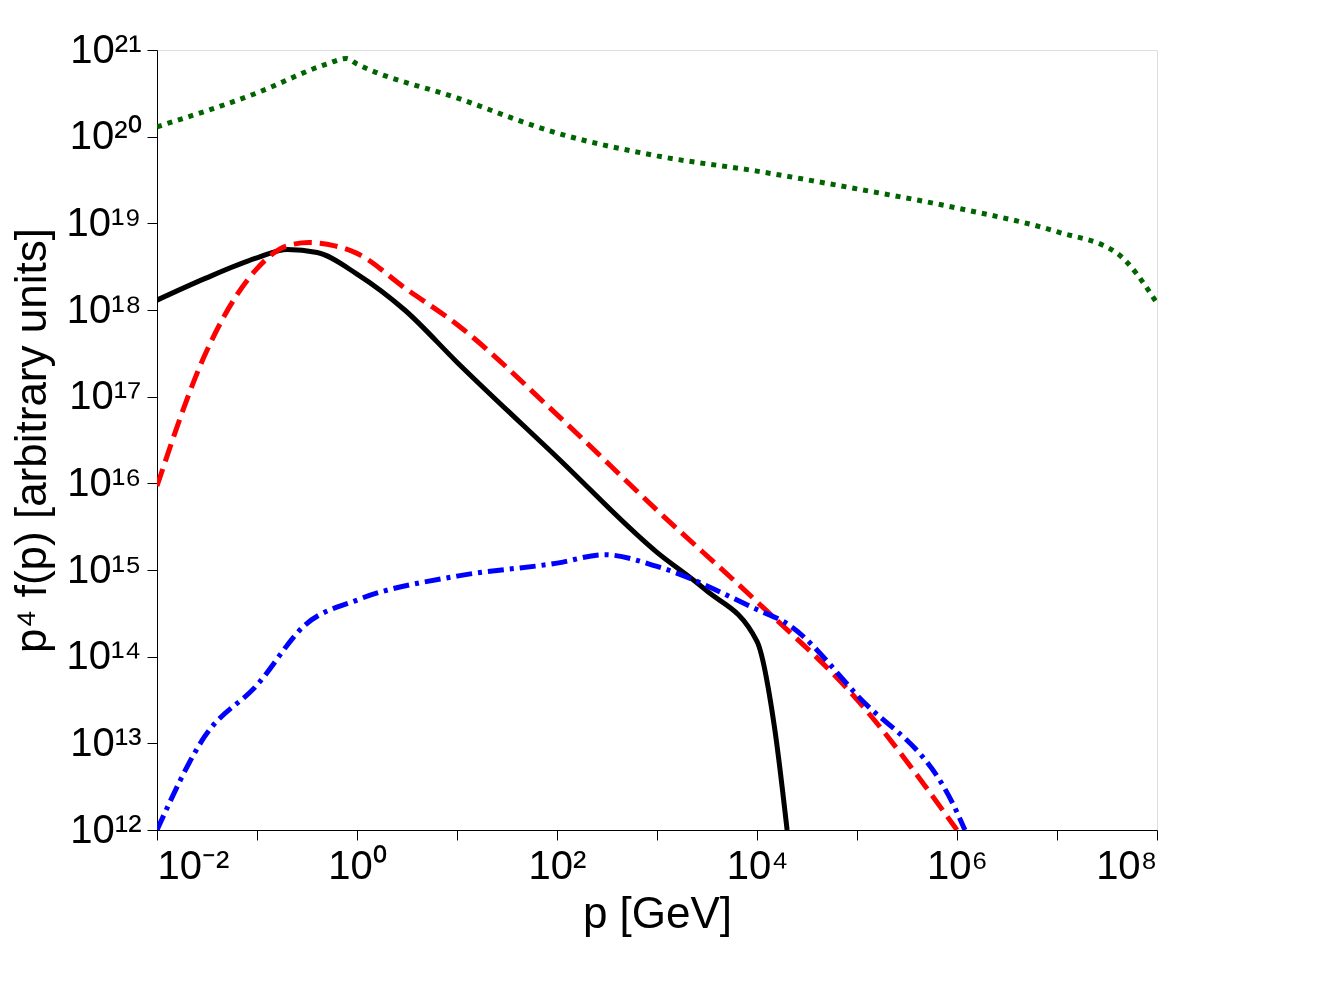 This screenshot has height=1000, width=1334. Describe the element at coordinates (104, 568) in the screenshot. I see `y-tick-label: 10¹⁵` at that location.